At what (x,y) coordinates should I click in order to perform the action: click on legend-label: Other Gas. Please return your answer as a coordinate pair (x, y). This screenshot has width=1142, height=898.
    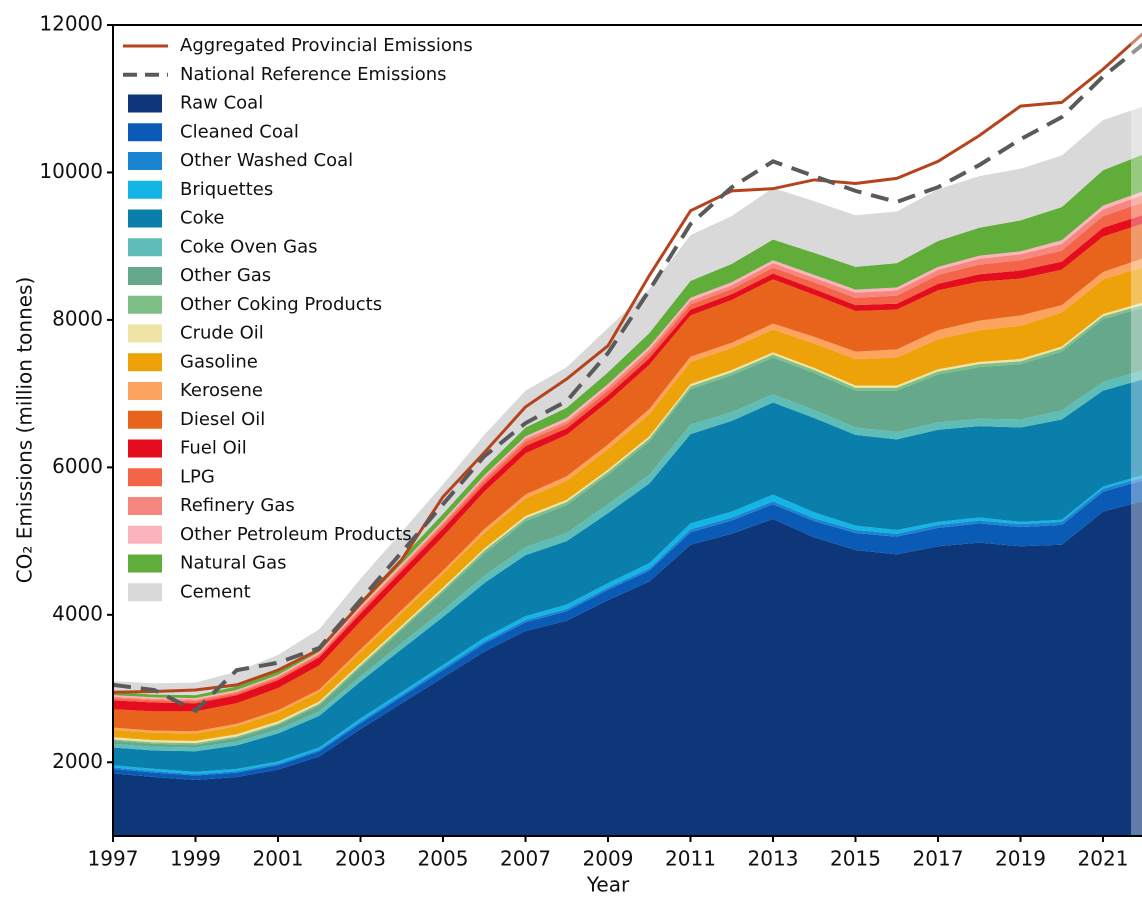
    Looking at the image, I should click on (225, 275).